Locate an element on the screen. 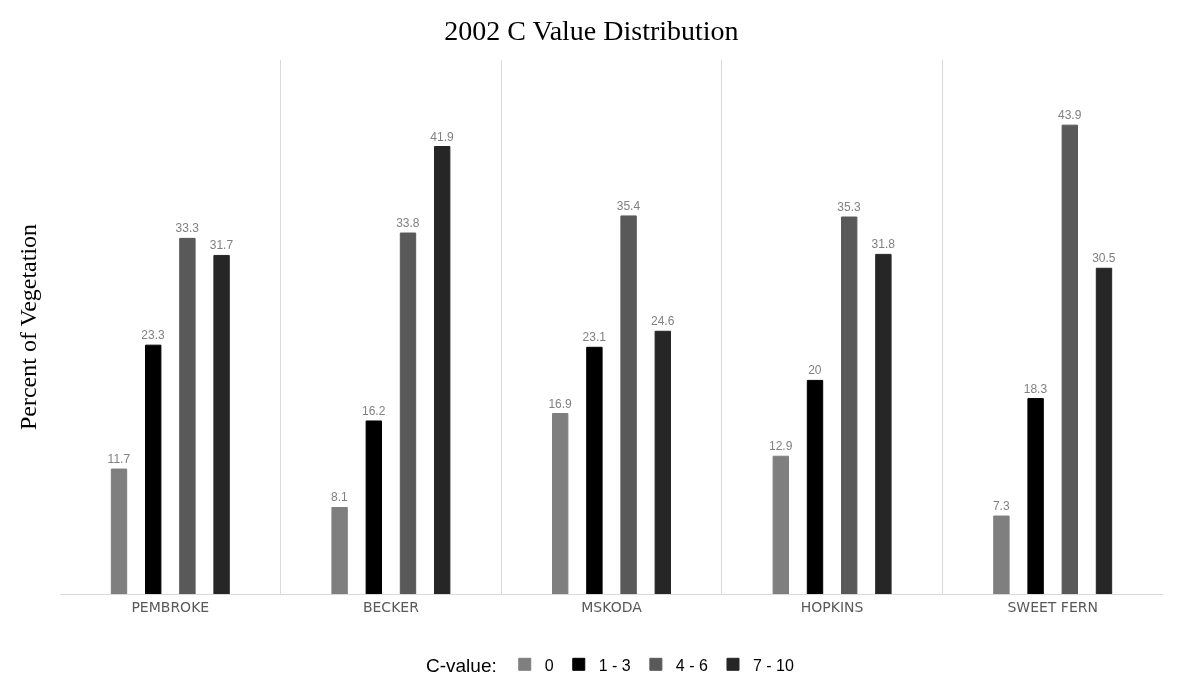 This screenshot has height=694, width=1183. x-tick-label: PEMBROKE is located at coordinates (170, 606).